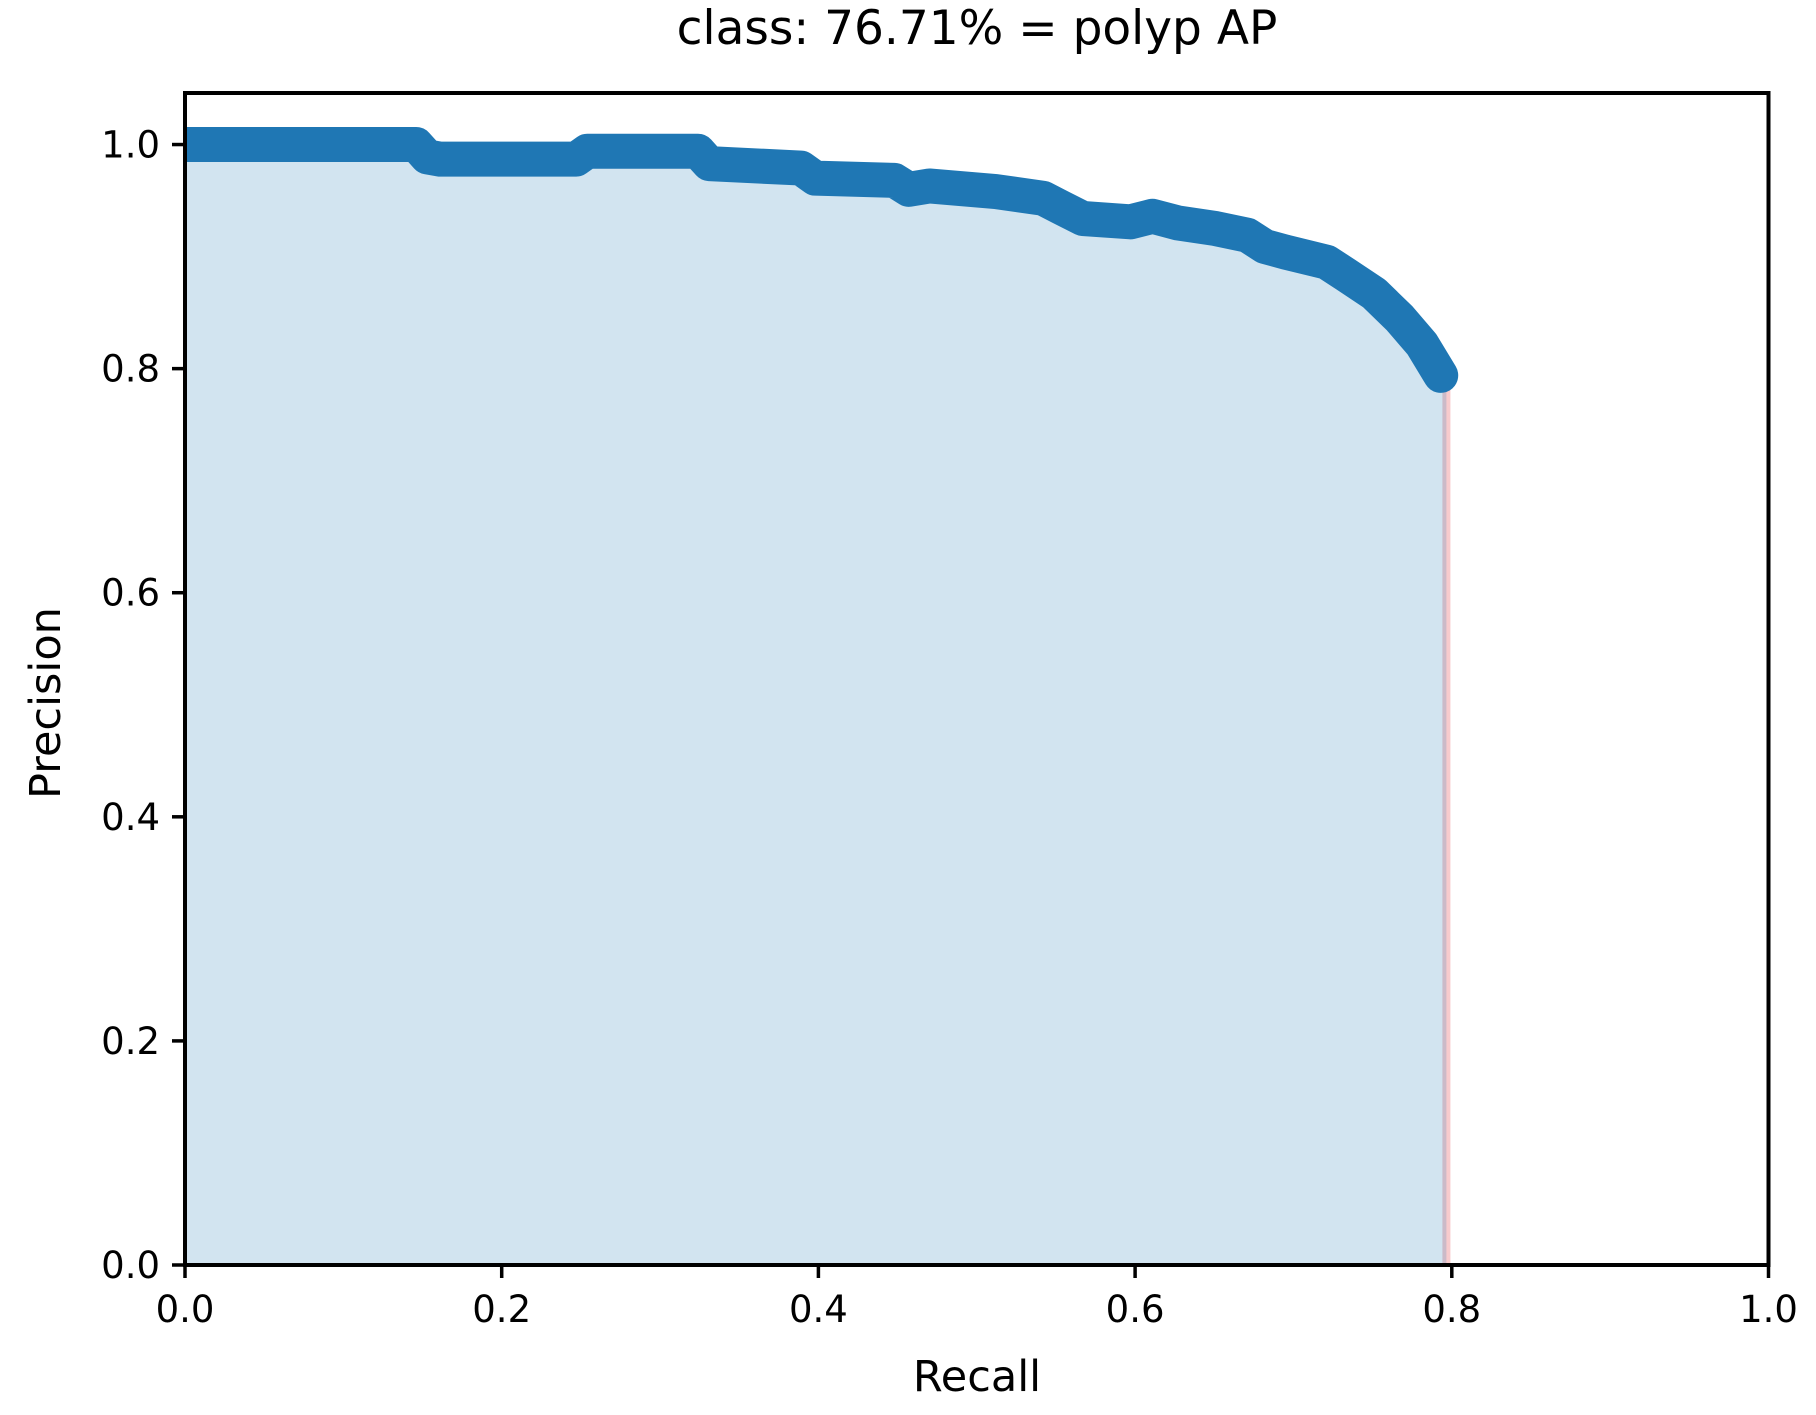 The height and width of the screenshot is (1415, 1816). Describe the element at coordinates (130, 1041) in the screenshot. I see `y-tick-label: 0.2` at that location.